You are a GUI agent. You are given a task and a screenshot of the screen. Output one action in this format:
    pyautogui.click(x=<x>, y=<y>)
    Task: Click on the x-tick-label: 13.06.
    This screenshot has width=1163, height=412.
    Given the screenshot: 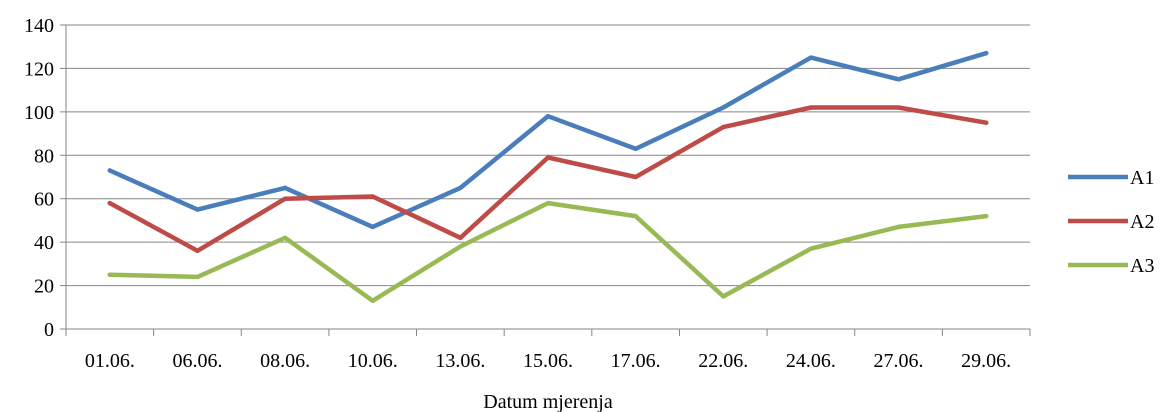 What is the action you would take?
    pyautogui.click(x=460, y=361)
    